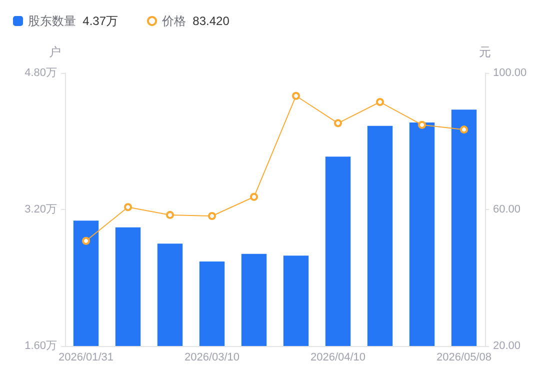 Image resolution: width=550 pixels, height=381 pixels. I want to click on x-tick-label: 2026/01/31, so click(86, 358).